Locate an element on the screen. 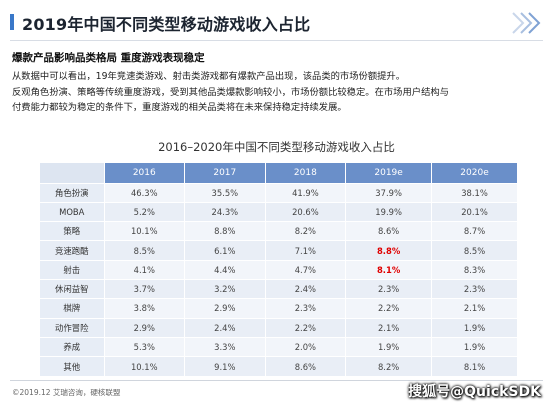  table-row: 竞速跑酷 8.5% 6.1% 7.1% 8.8% 8.5% is located at coordinates (279, 250).